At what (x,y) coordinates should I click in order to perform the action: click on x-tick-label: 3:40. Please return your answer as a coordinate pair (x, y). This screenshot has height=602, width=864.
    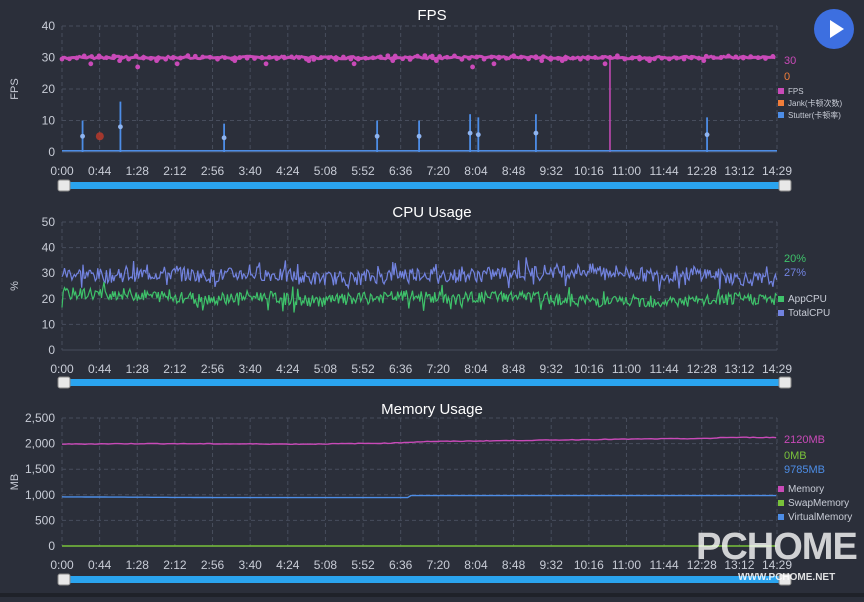
    Looking at the image, I should click on (250, 171).